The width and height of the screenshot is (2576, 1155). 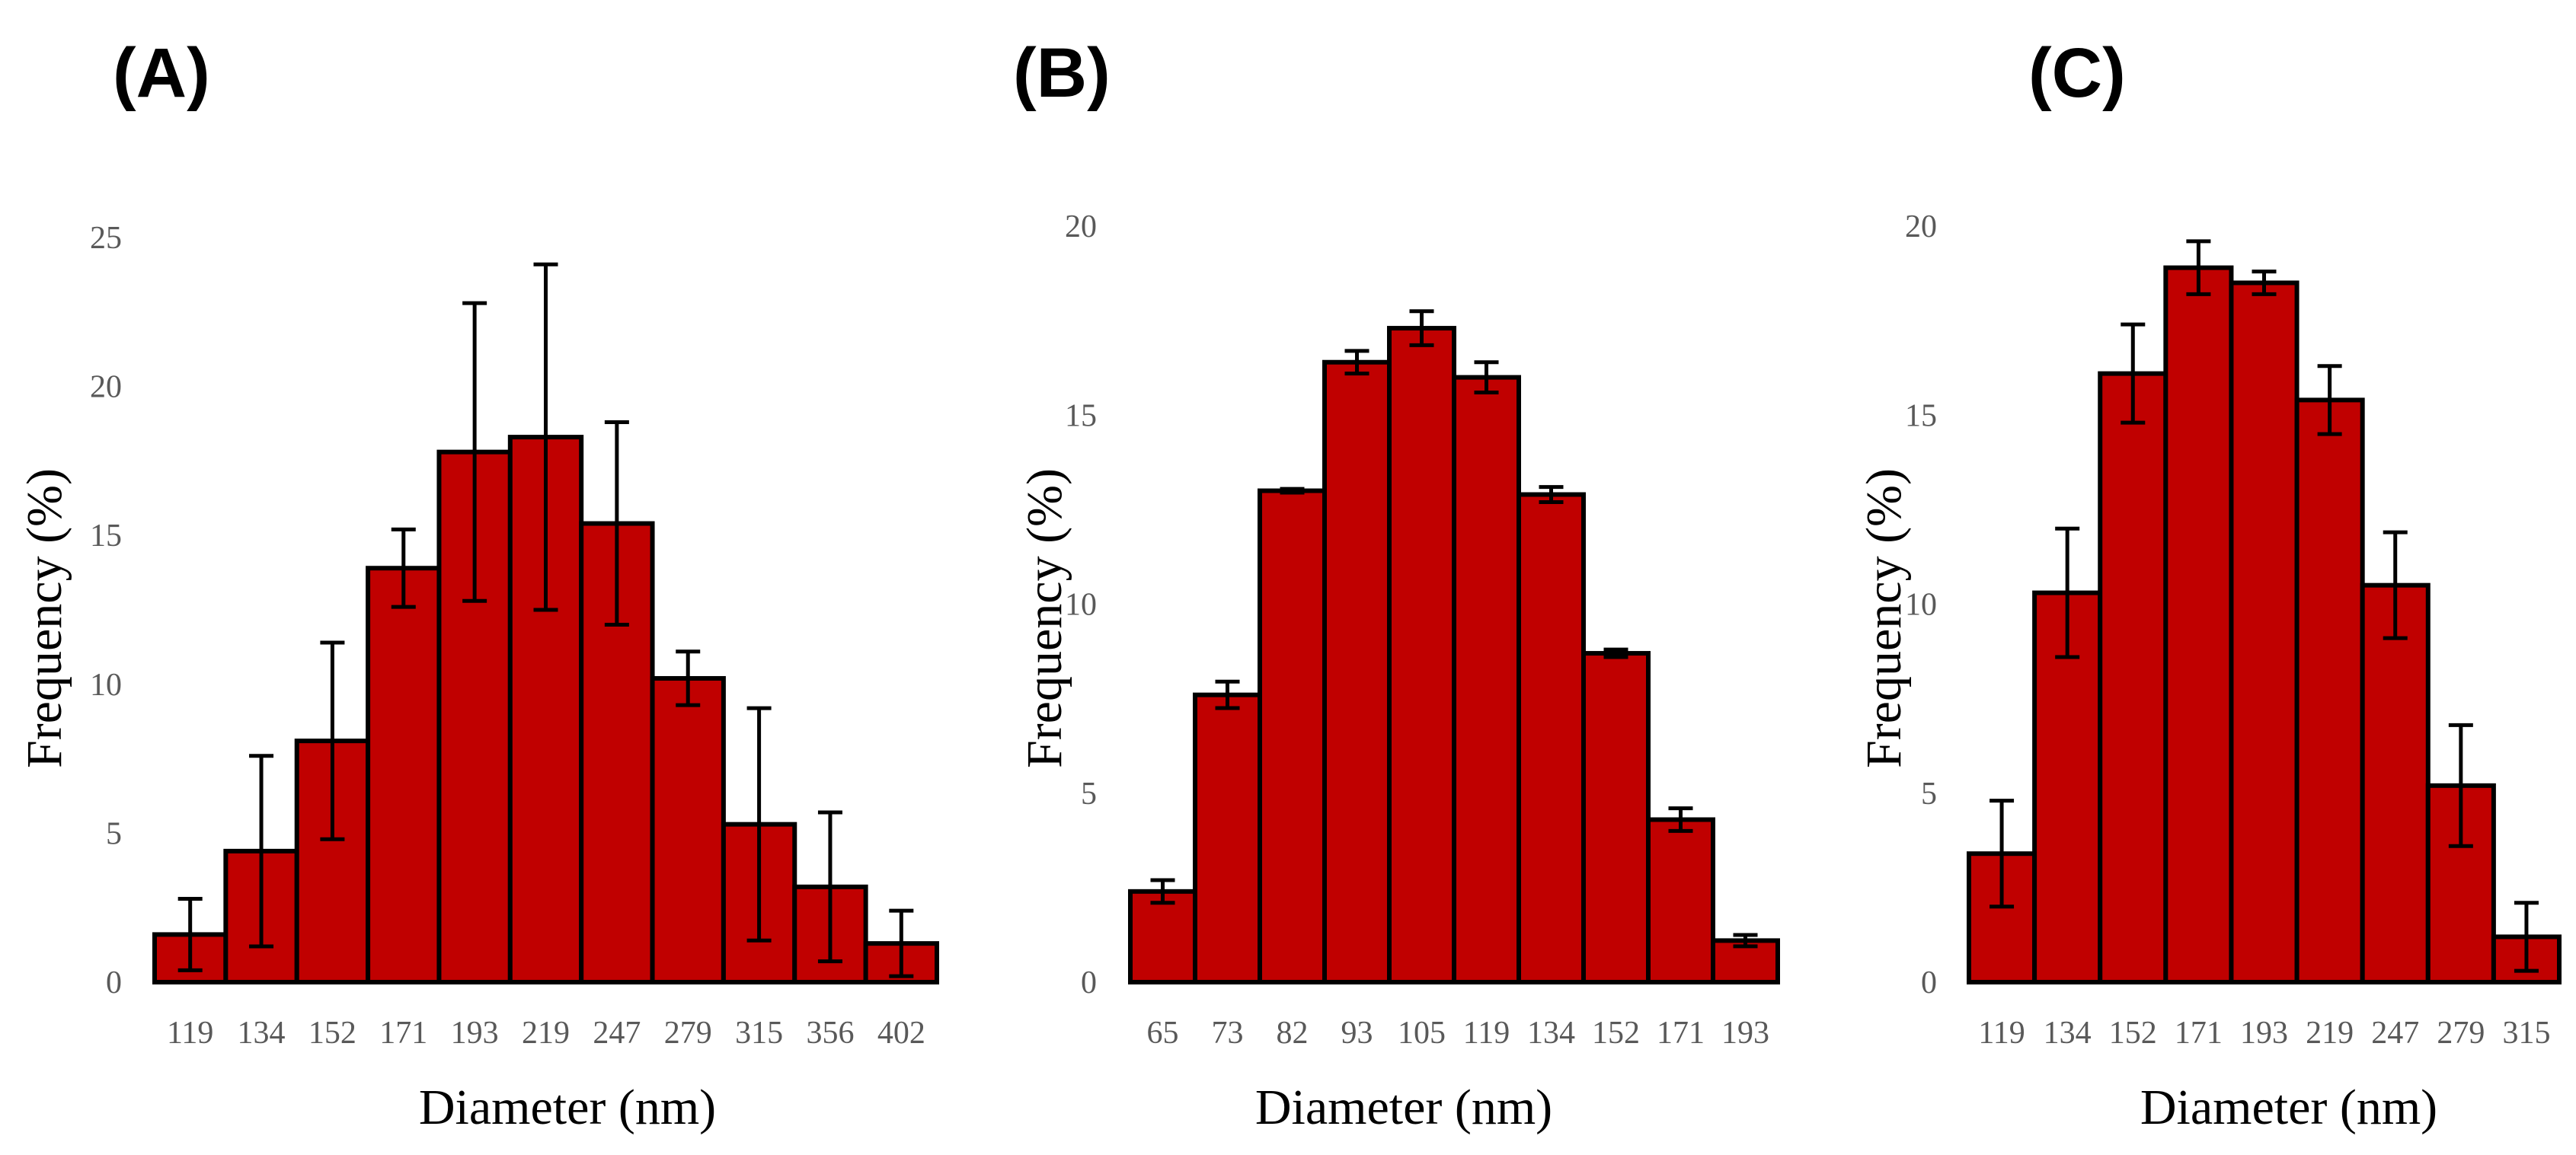 I want to click on x-tick-label-a: 247, so click(x=617, y=1033).